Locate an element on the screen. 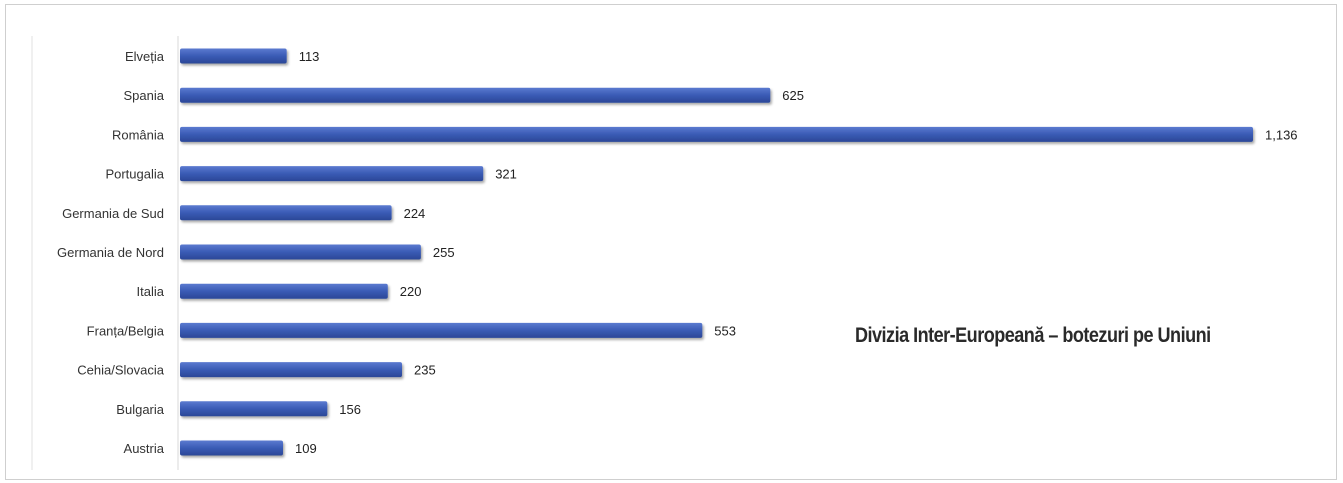 The image size is (1343, 483). value-label: 625 is located at coordinates (793, 95).